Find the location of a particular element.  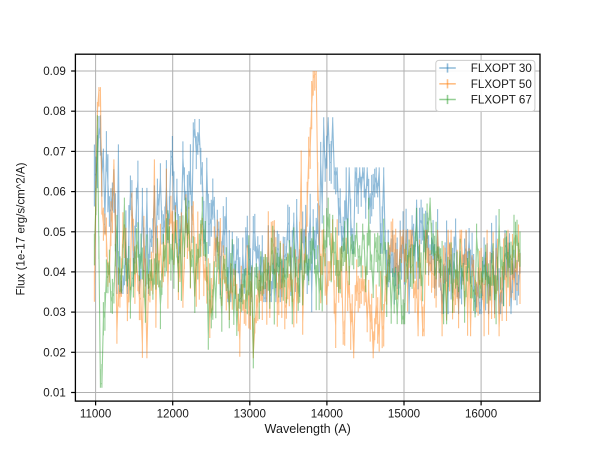

svg-text: 13000 is located at coordinates (250, 414).